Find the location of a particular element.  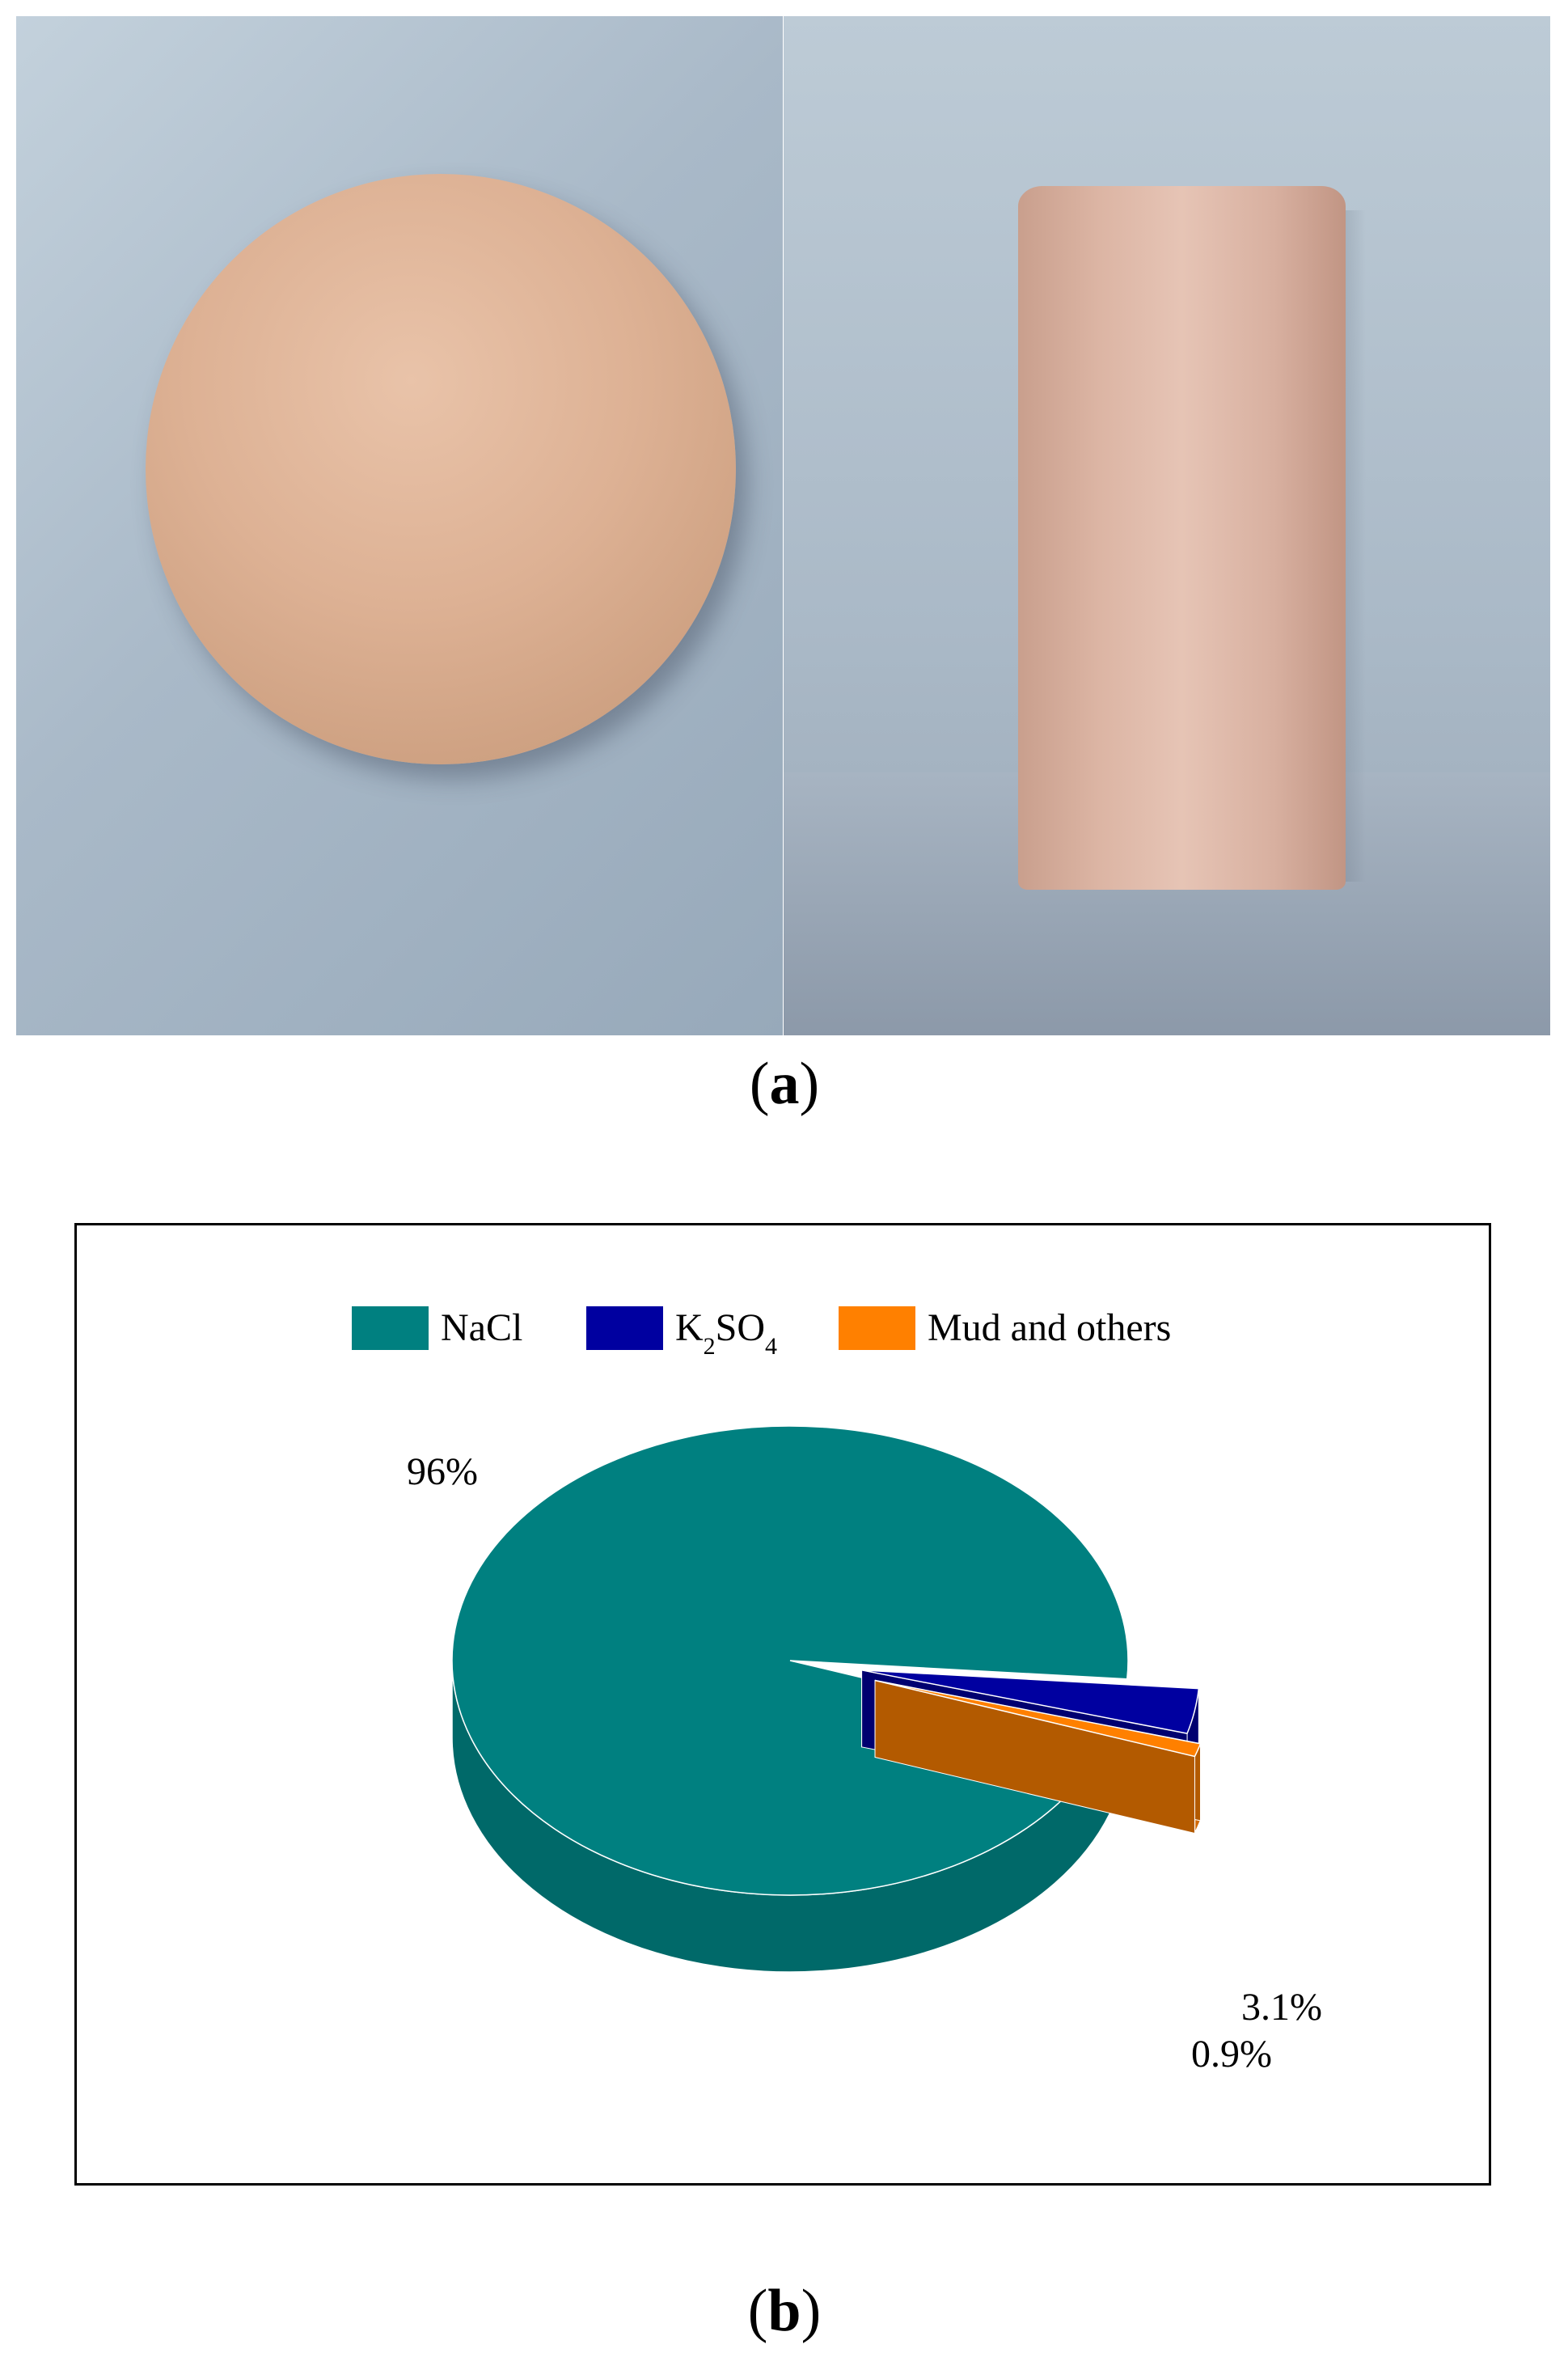

legend-swatch-mud is located at coordinates (877, 1328).